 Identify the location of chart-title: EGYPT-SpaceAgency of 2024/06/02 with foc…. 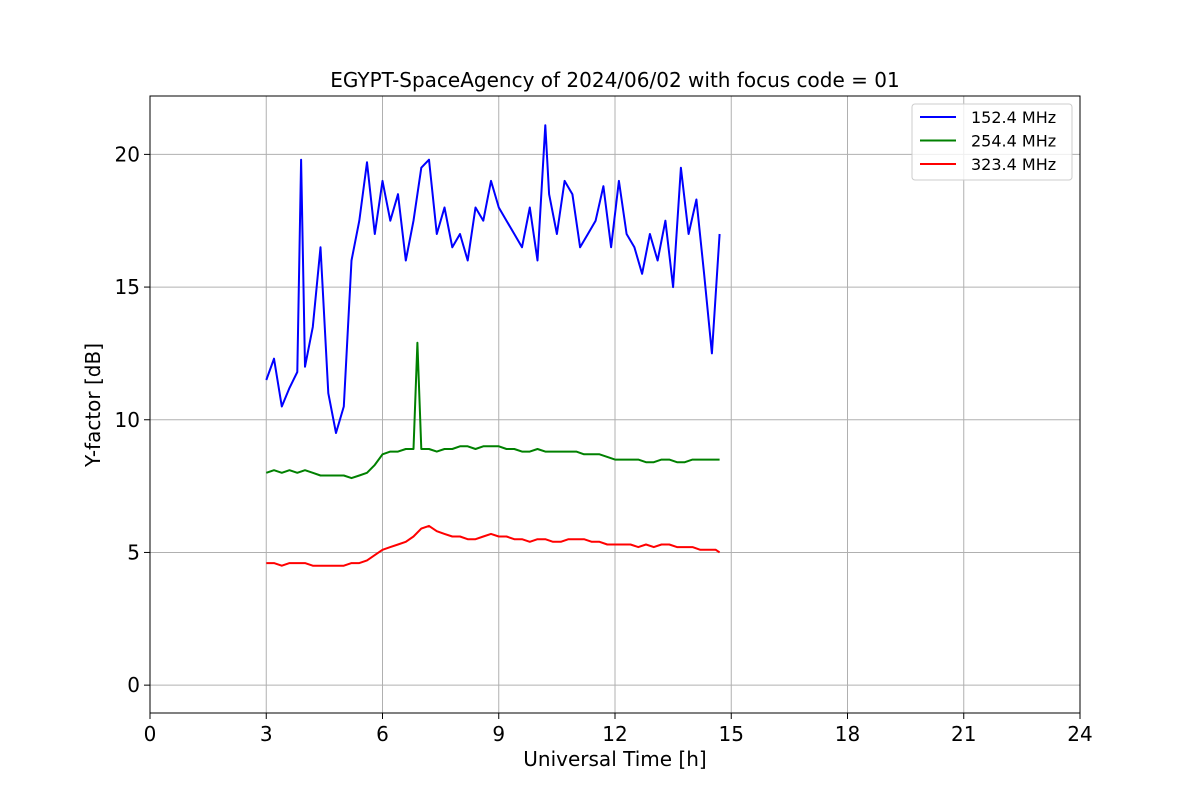
(614, 80).